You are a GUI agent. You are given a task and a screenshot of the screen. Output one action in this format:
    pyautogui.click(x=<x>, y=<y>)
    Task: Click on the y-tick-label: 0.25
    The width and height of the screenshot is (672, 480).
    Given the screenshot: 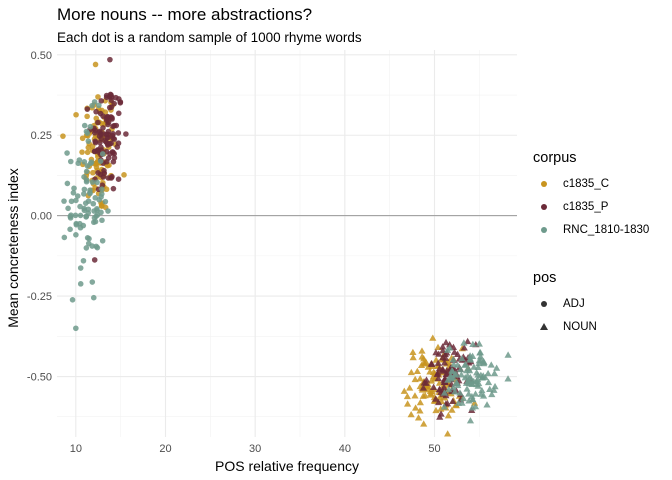 What is the action you would take?
    pyautogui.click(x=41, y=136)
    